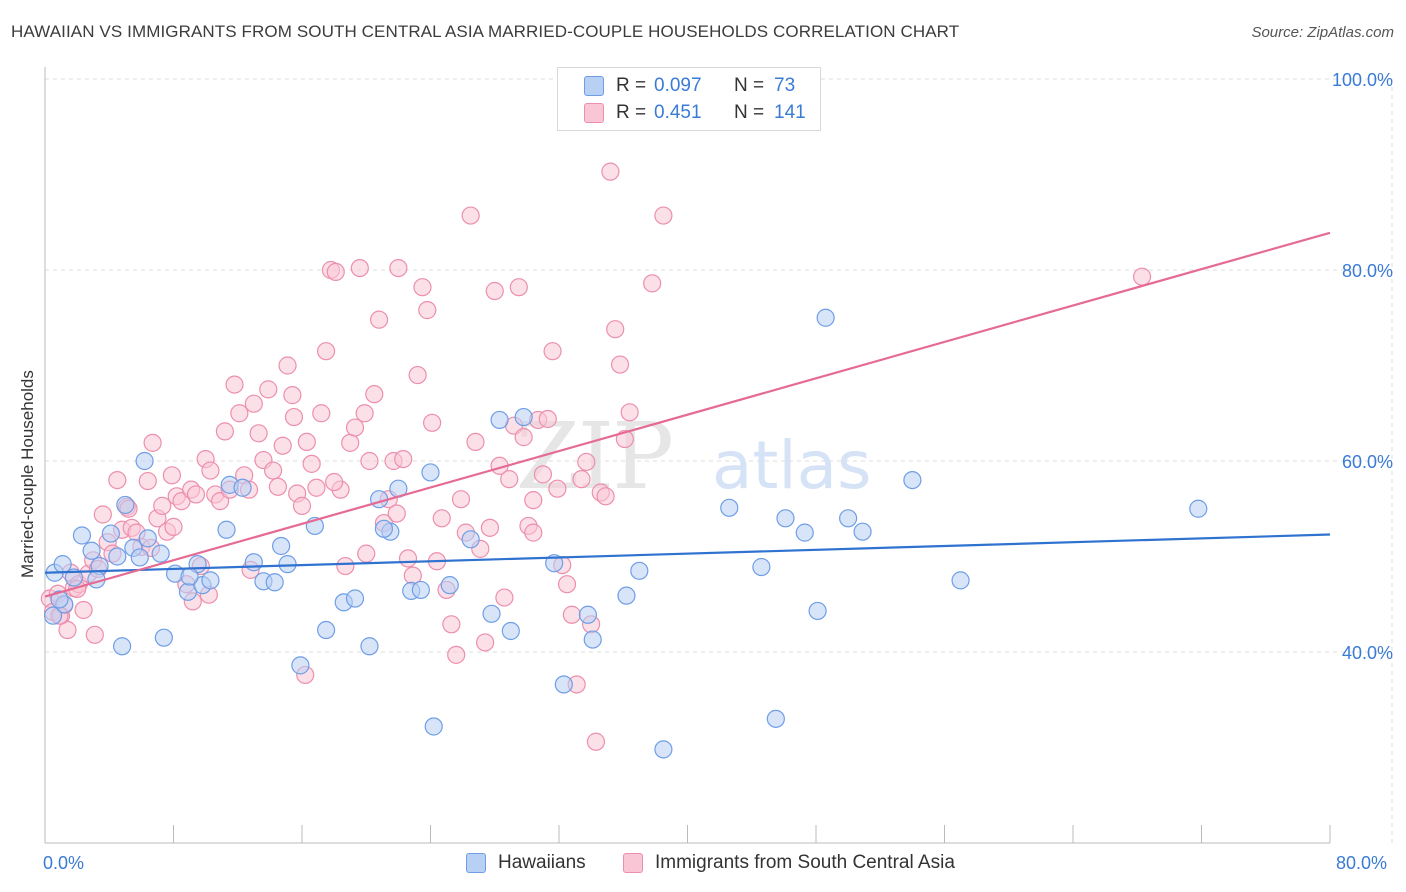 This screenshot has width=1406, height=892. Describe the element at coordinates (631, 85) in the screenshot. I see `legend-r-label: R =` at that location.